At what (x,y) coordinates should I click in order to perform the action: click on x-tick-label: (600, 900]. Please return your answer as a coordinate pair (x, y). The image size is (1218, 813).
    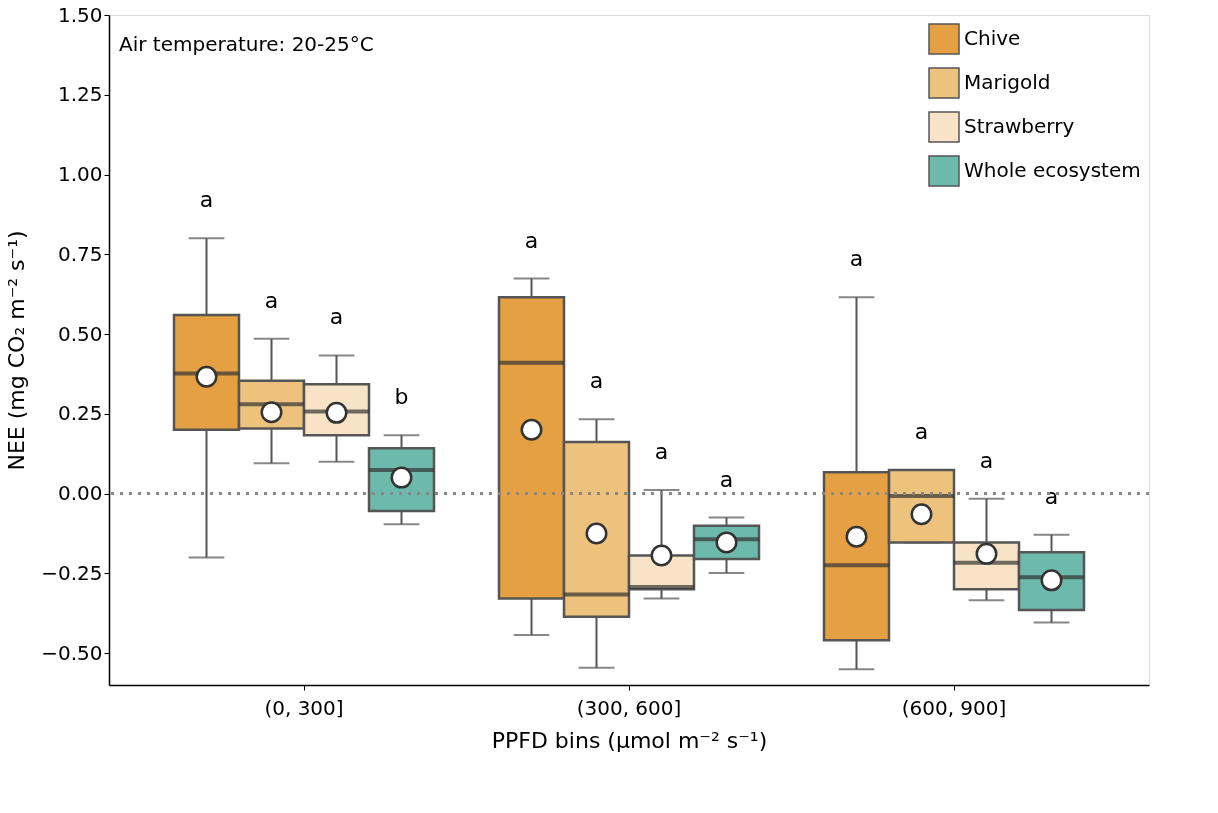
    Looking at the image, I should click on (954, 707).